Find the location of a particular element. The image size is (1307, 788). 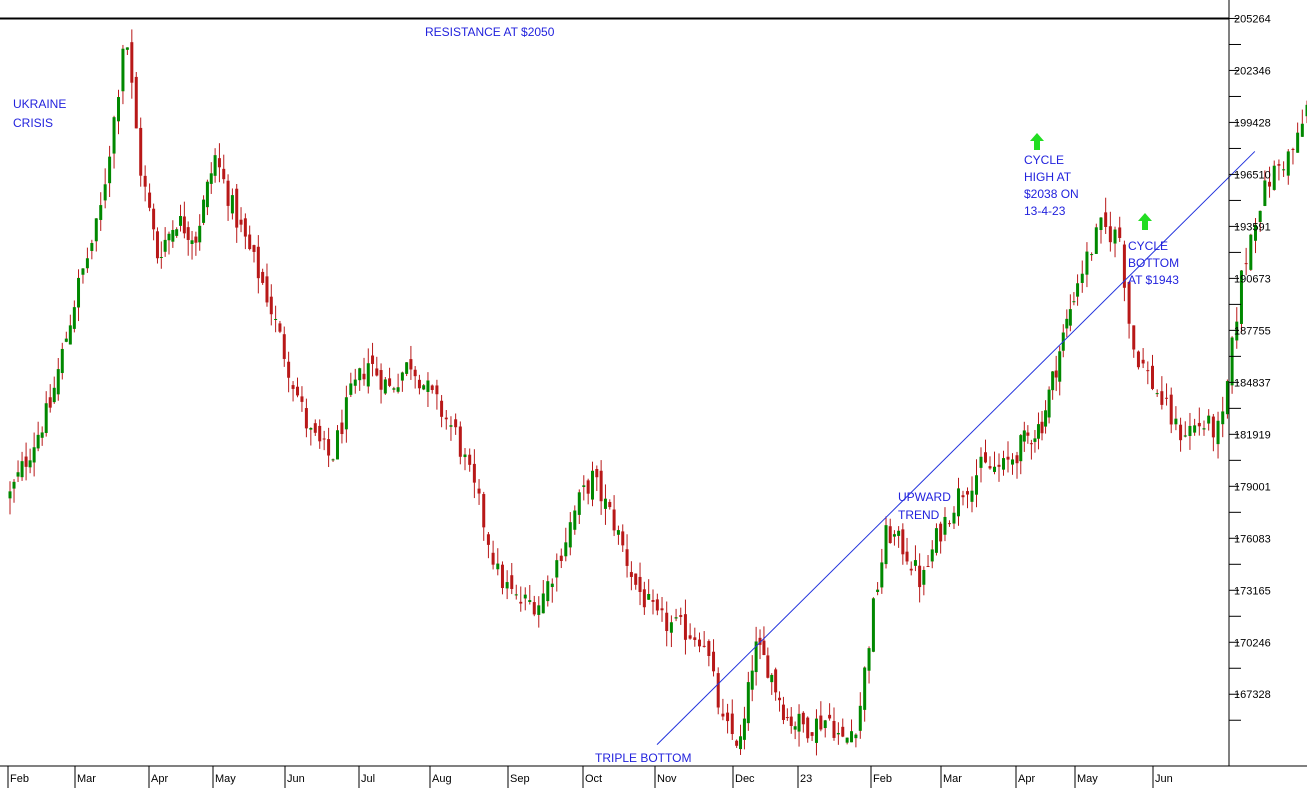

y-tick-label: 202346 is located at coordinates (1252, 71).